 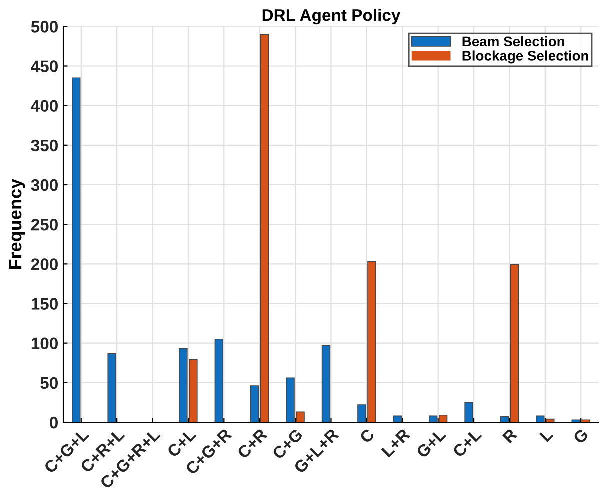 I want to click on y-tick-label: 150, so click(x=45, y=304).